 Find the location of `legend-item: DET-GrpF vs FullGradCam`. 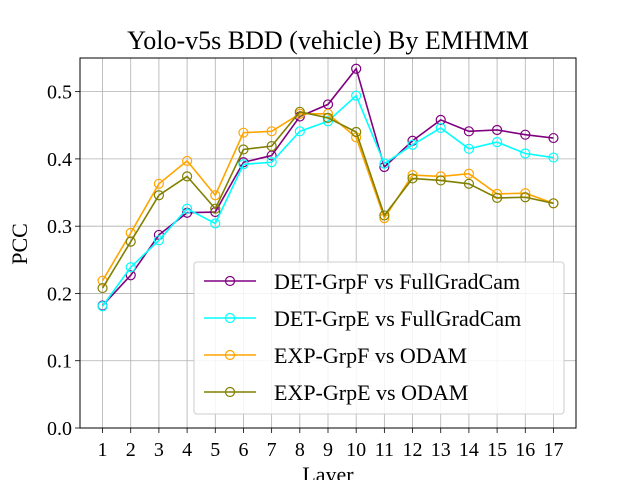

legend-item: DET-GrpF vs FullGradCam is located at coordinates (362, 281).